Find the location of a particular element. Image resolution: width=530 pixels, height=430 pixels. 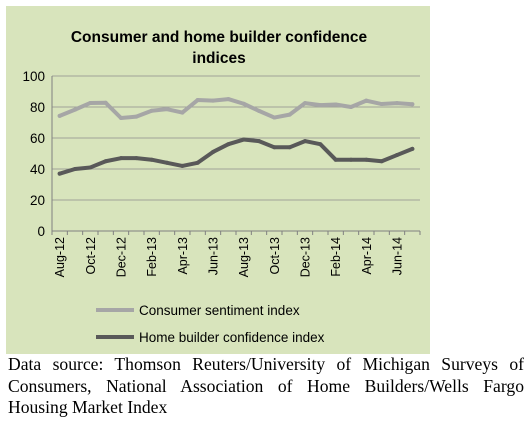

x-tick-label: Aug-13 is located at coordinates (244, 257).